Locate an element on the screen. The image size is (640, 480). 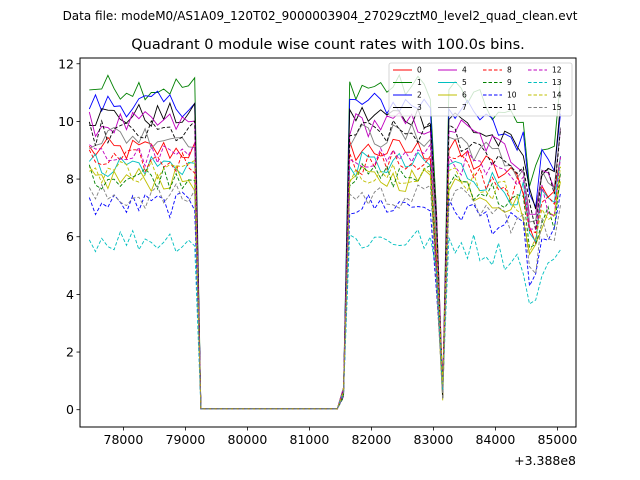
legend-label-3: 3 is located at coordinates (419, 107).